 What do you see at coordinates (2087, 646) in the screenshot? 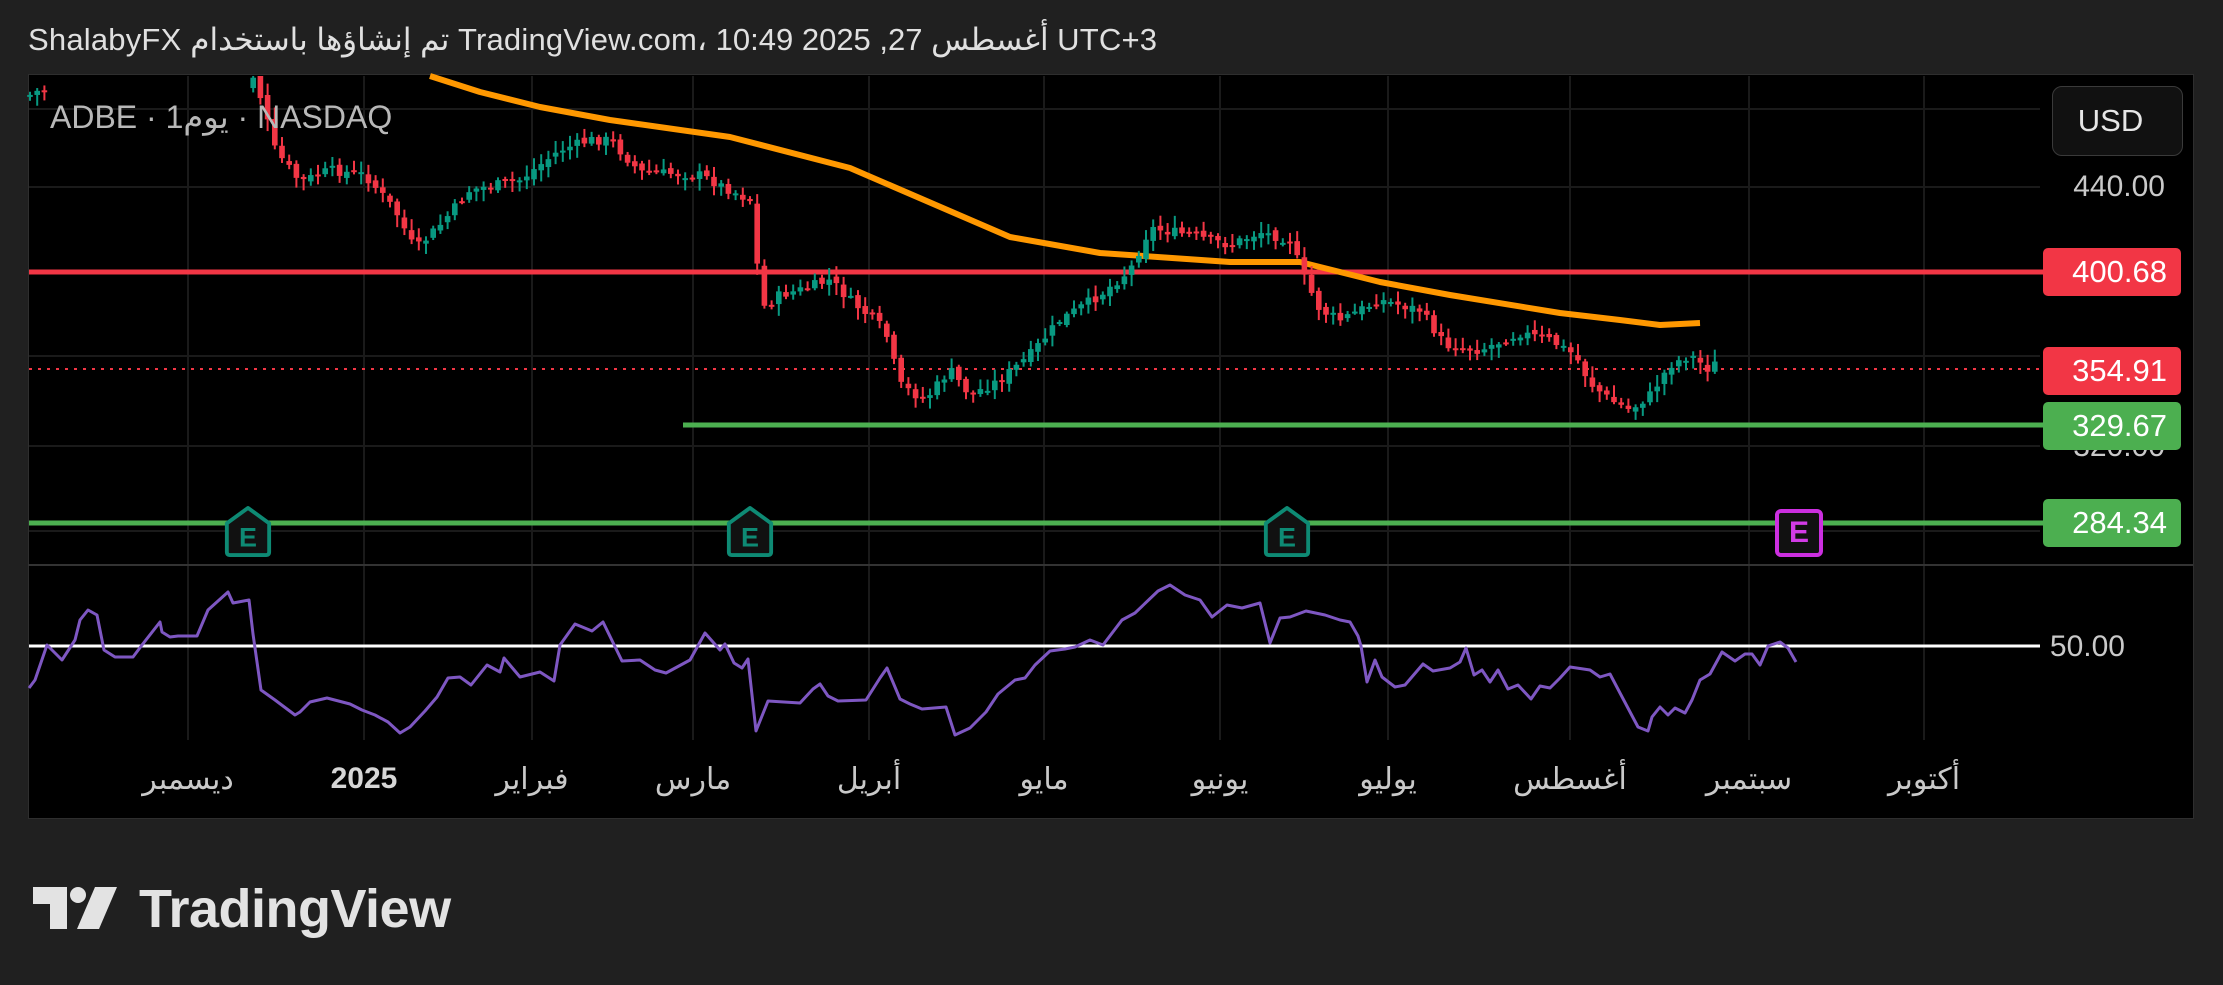
I see `rsi-axis-50: 50.00` at bounding box center [2087, 646].